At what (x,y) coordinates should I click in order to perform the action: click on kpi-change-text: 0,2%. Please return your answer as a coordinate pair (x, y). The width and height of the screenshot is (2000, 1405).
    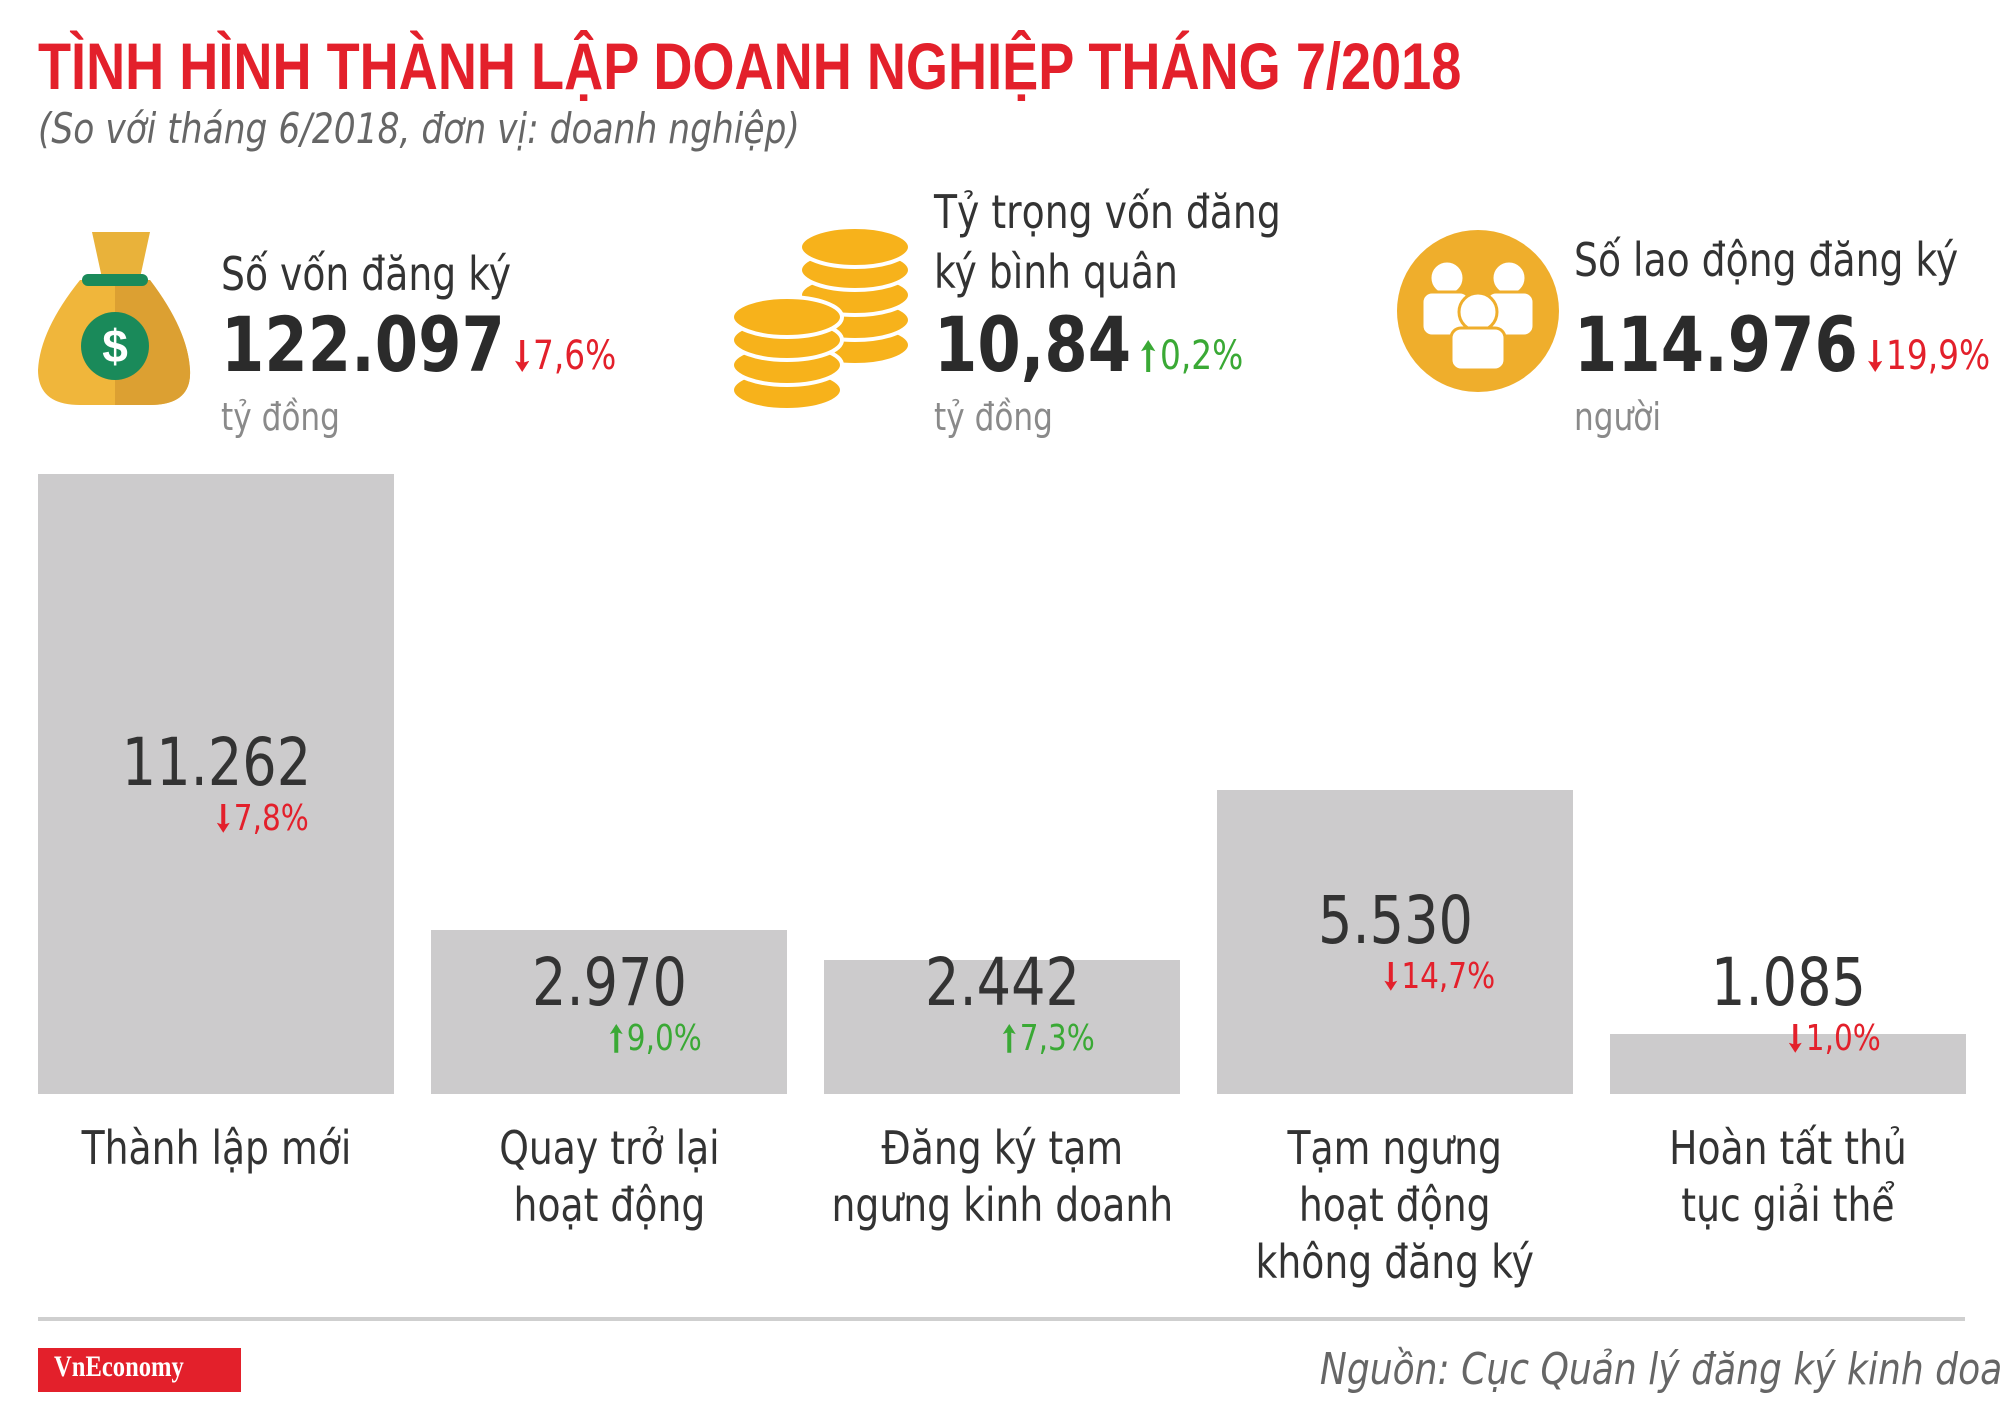
    Looking at the image, I should click on (1201, 356).